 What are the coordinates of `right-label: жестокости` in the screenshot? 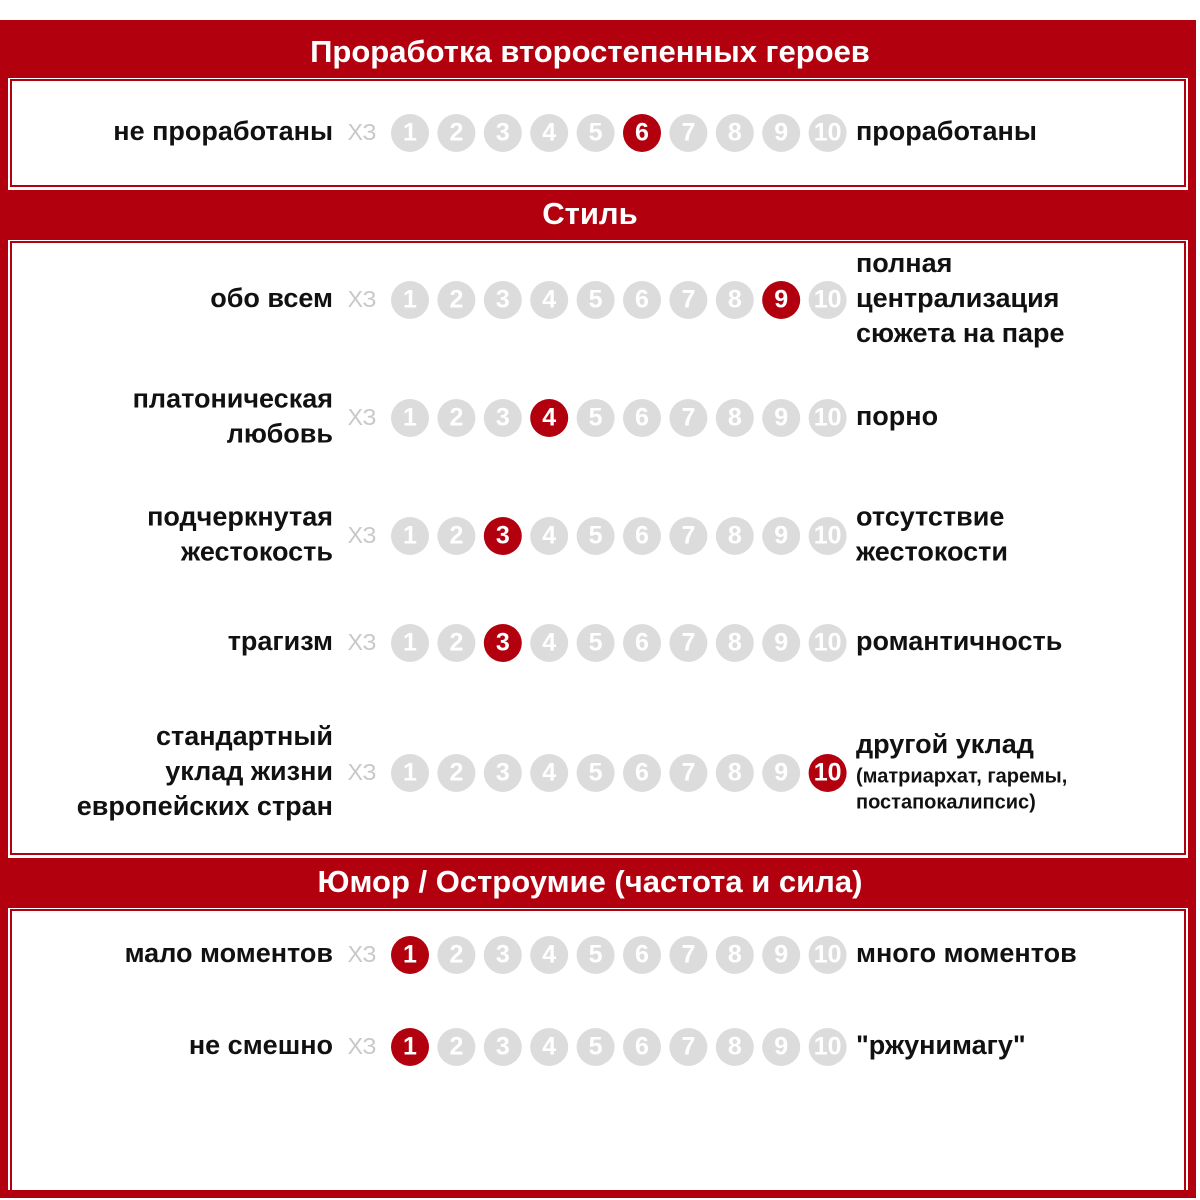 It's located at (931, 552).